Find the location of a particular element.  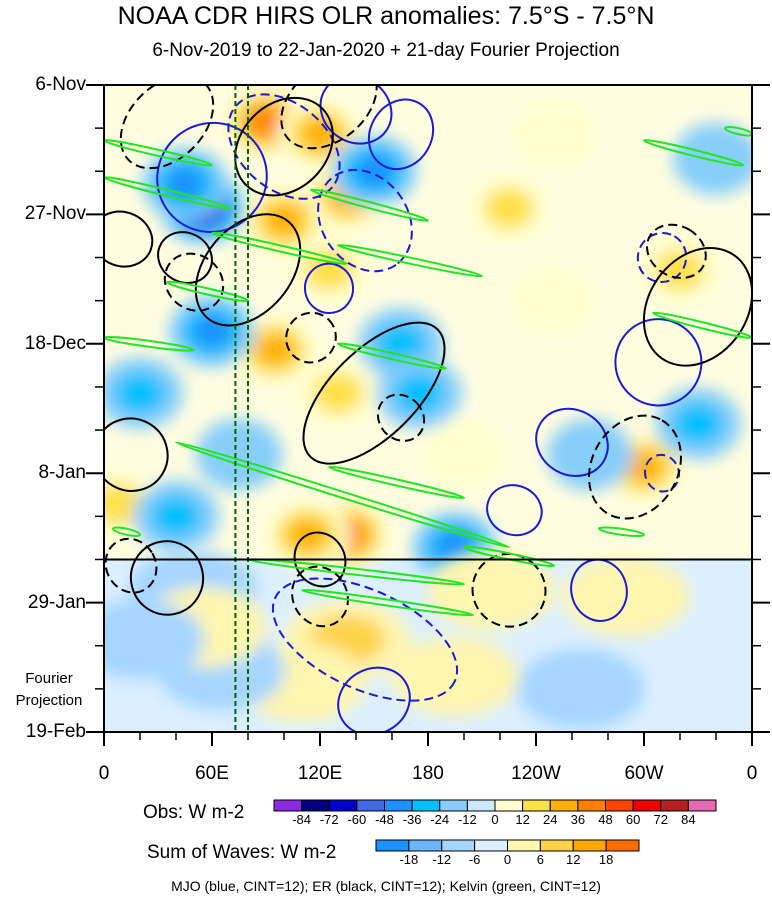

obs-colorbar-label: -24 is located at coordinates (440, 819).